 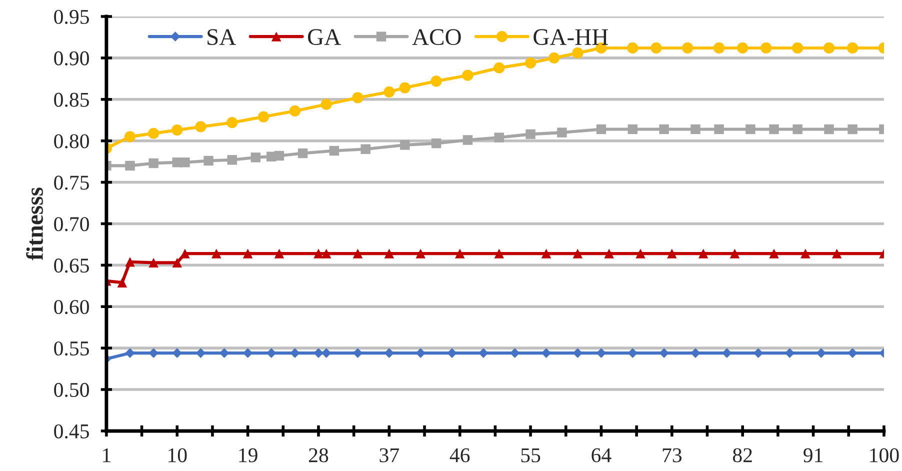 I want to click on legend-label: ACO, so click(x=436, y=37).